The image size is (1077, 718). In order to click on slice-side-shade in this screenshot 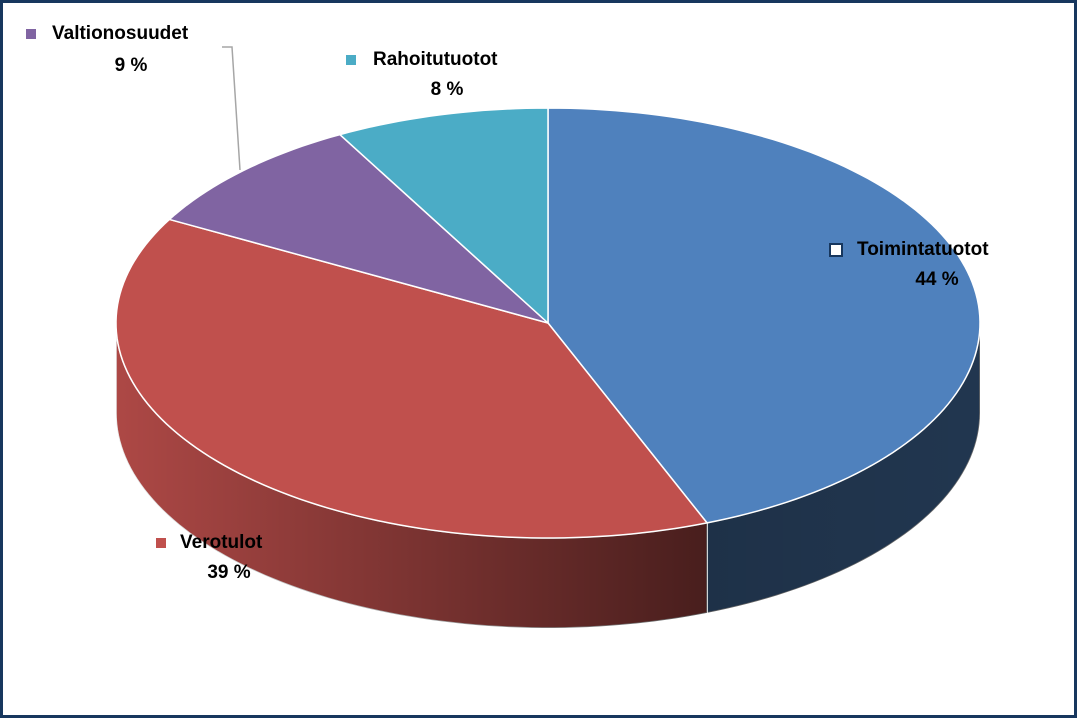, I will do `click(843, 468)`.